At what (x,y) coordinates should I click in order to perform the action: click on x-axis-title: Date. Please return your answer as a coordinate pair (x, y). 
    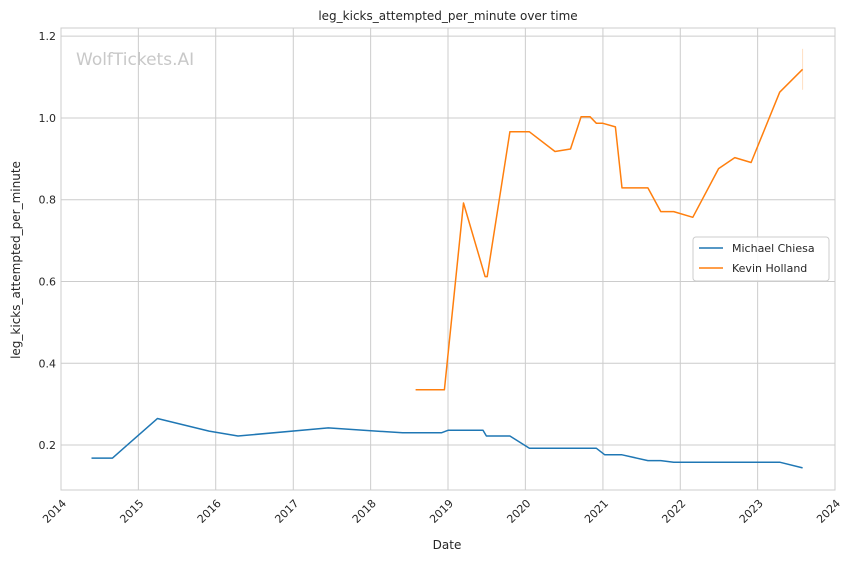
    Looking at the image, I should click on (447, 545).